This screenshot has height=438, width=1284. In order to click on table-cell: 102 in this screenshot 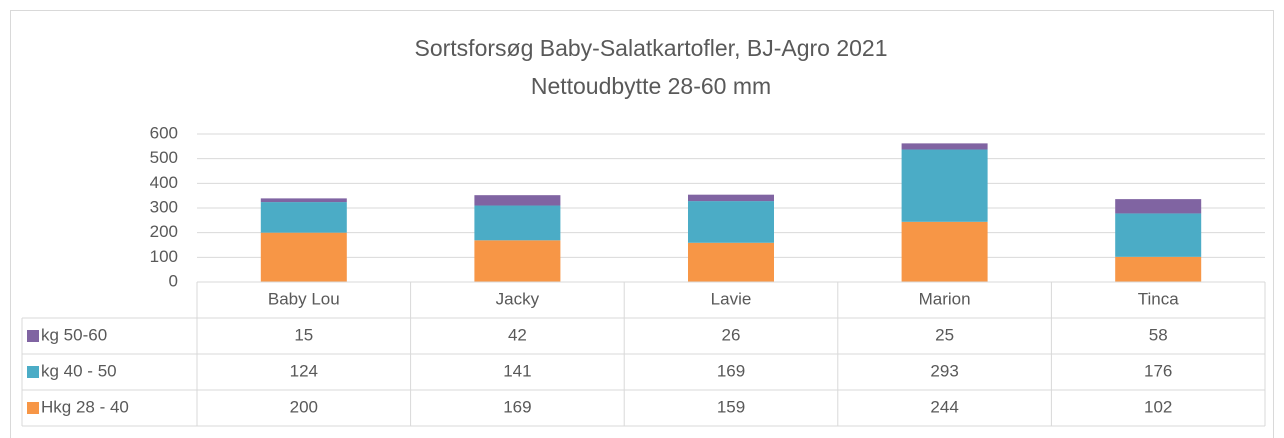, I will do `click(1158, 406)`.